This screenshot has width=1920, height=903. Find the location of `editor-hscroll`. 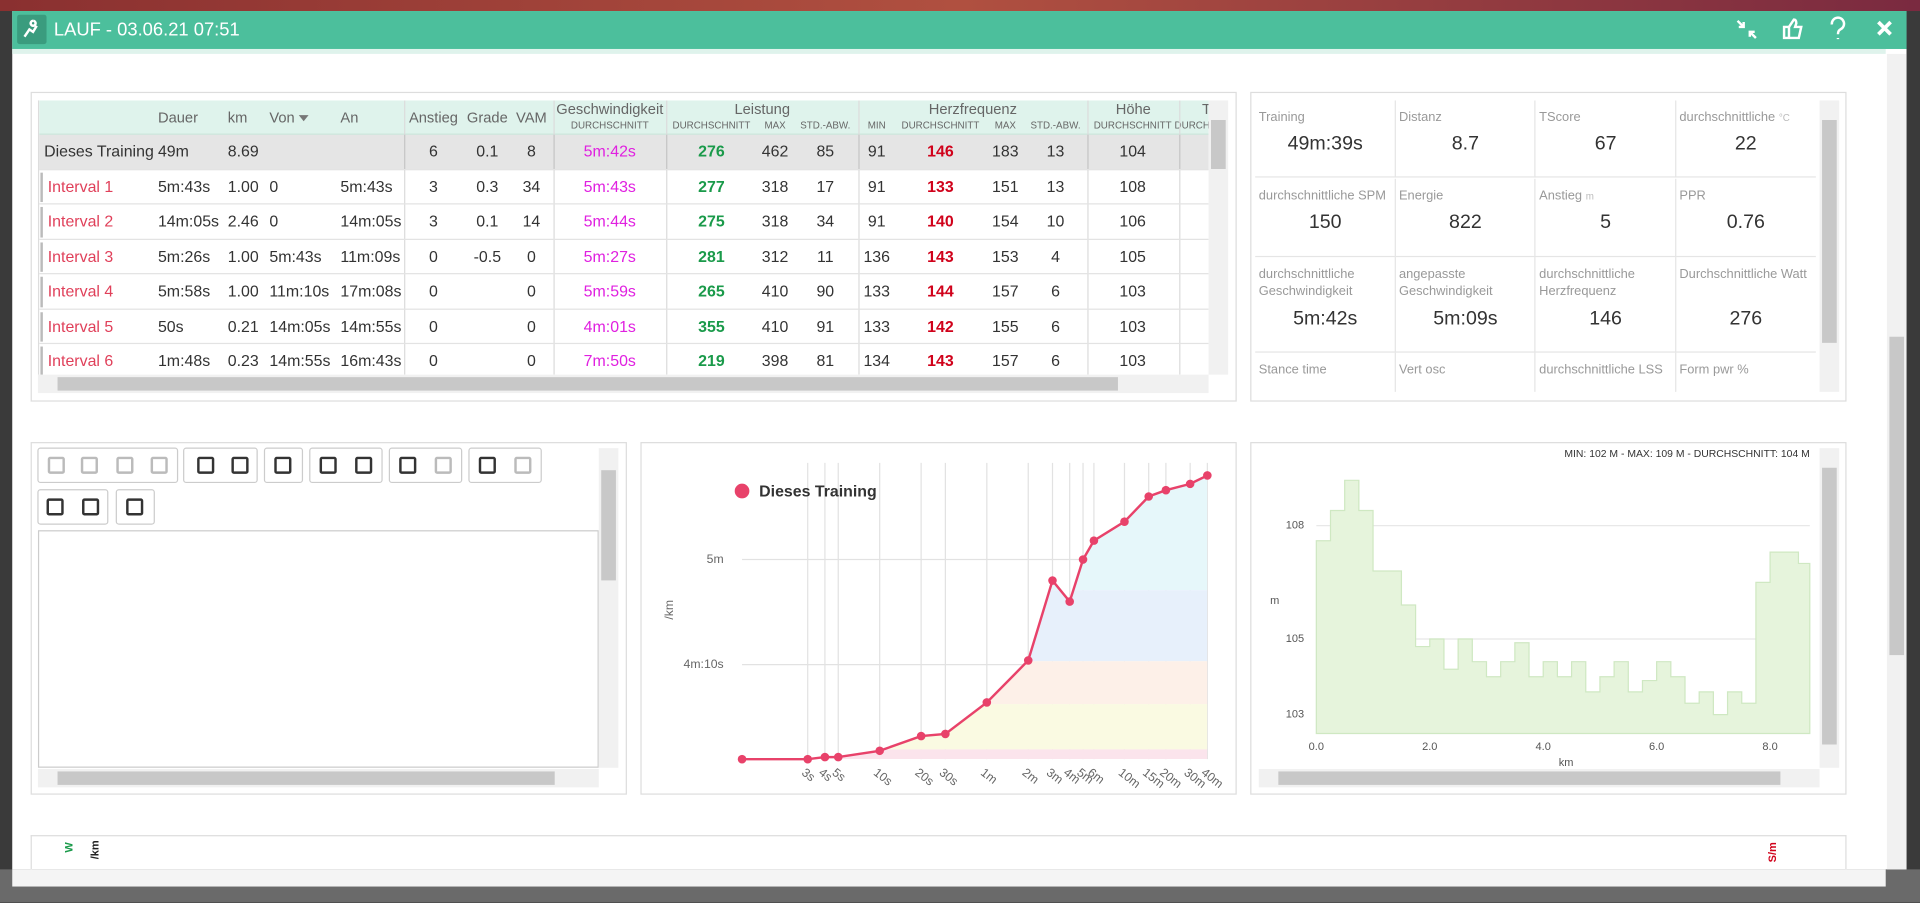

editor-hscroll is located at coordinates (318, 778).